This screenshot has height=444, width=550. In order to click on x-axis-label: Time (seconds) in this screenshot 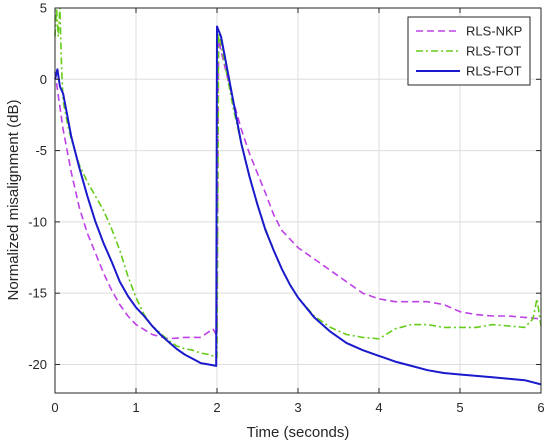, I will do `click(298, 432)`.